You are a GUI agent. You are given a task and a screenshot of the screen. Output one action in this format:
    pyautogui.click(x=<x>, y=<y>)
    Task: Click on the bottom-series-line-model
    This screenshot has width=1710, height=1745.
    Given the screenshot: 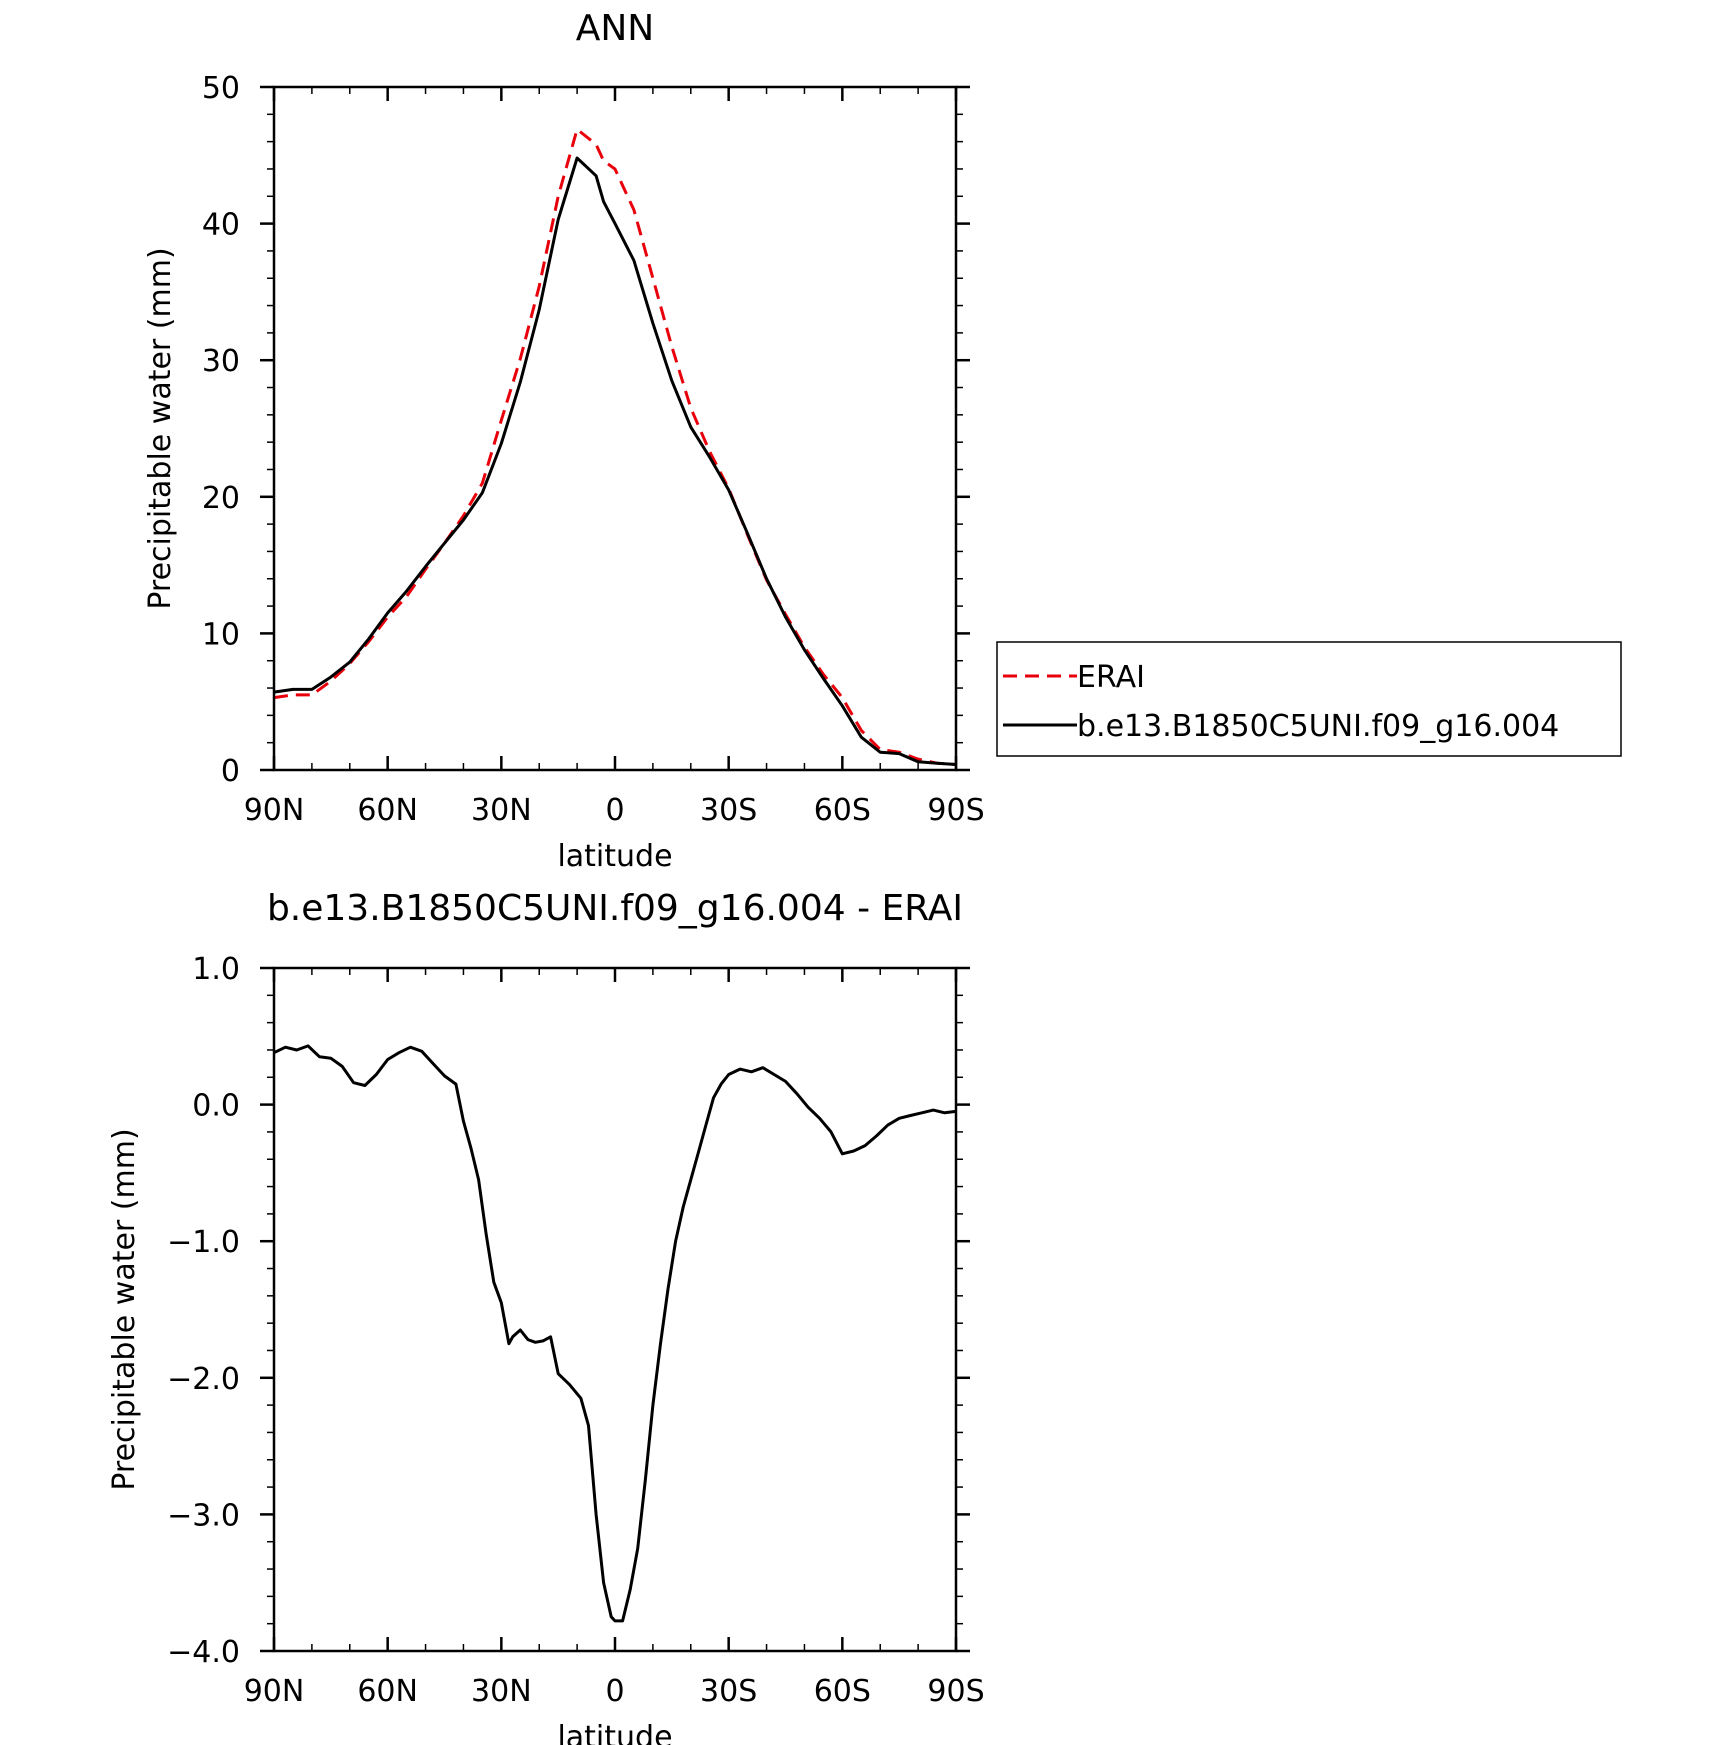 What is the action you would take?
    pyautogui.click(x=615, y=1333)
    